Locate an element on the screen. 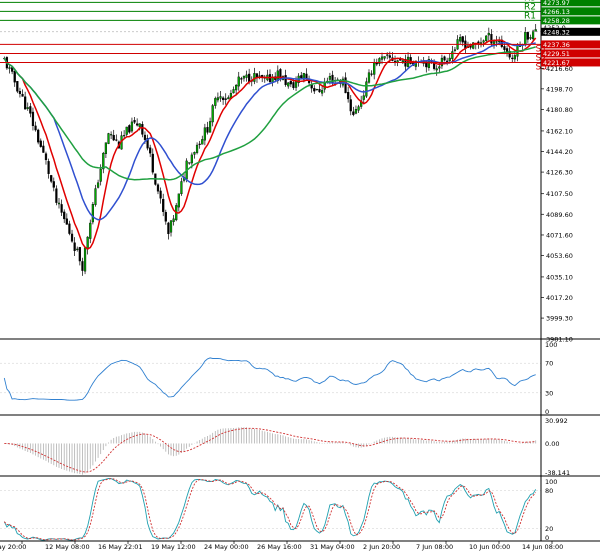  macd-signal-line is located at coordinates (270, 450).